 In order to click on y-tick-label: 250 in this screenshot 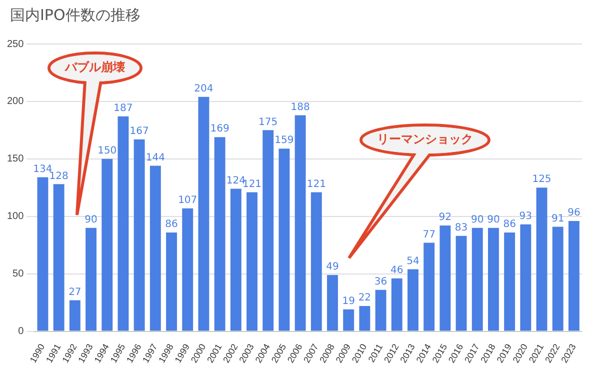, I will do `click(15, 44)`.